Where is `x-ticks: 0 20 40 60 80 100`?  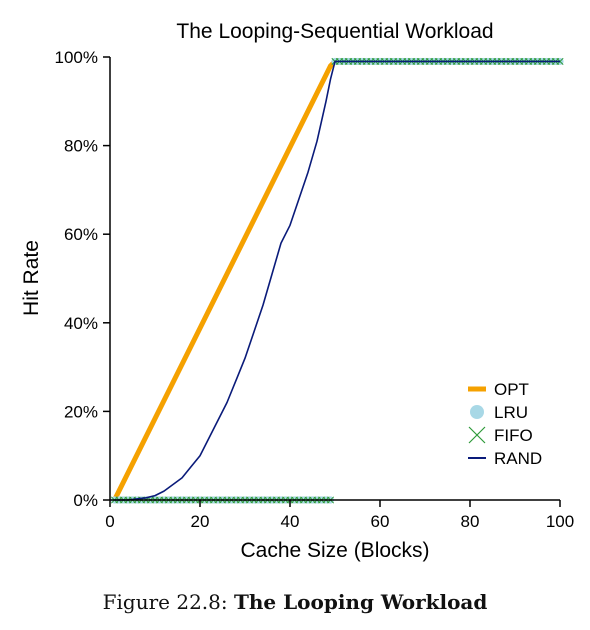 x-ticks: 0 20 40 60 80 100 is located at coordinates (339, 515).